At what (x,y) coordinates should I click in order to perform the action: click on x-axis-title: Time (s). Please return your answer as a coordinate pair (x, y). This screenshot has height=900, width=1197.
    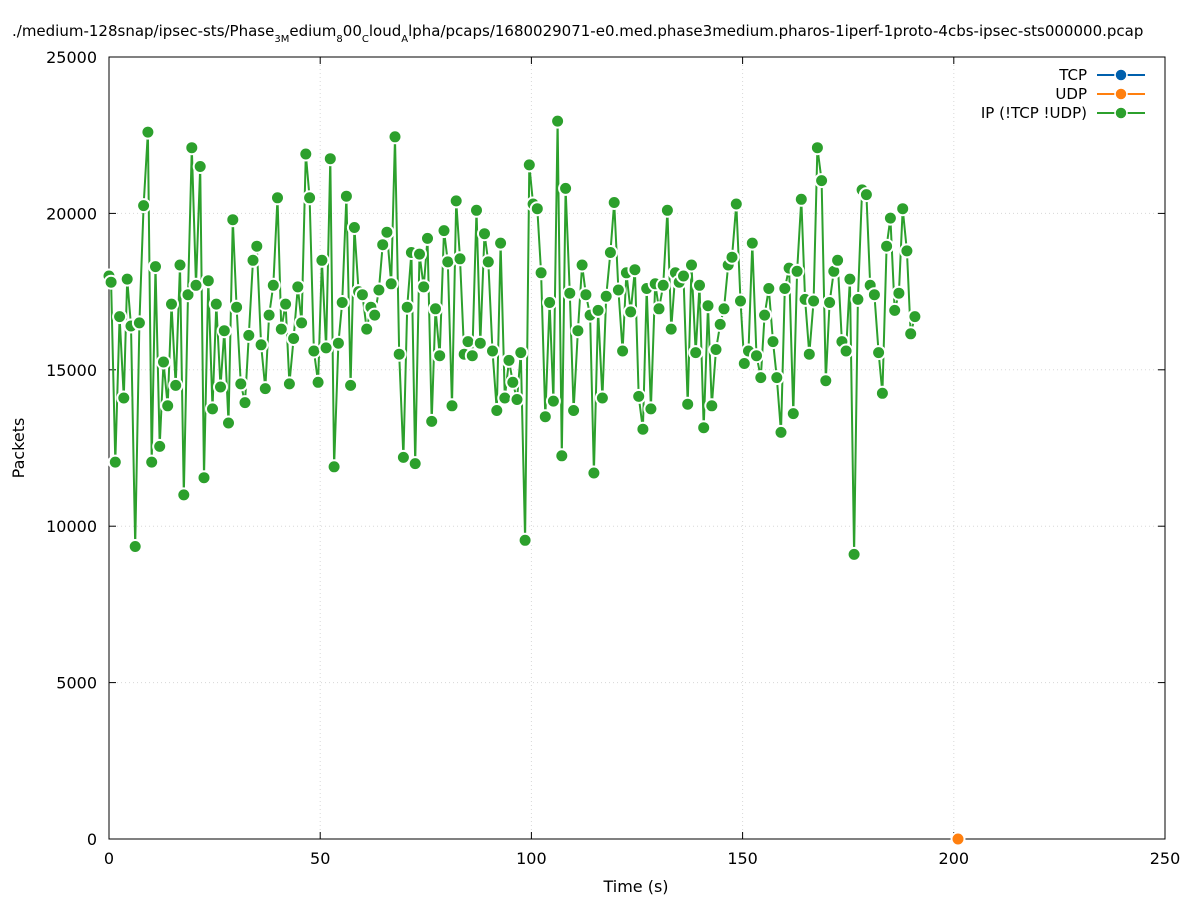
    Looking at the image, I should click on (635, 886).